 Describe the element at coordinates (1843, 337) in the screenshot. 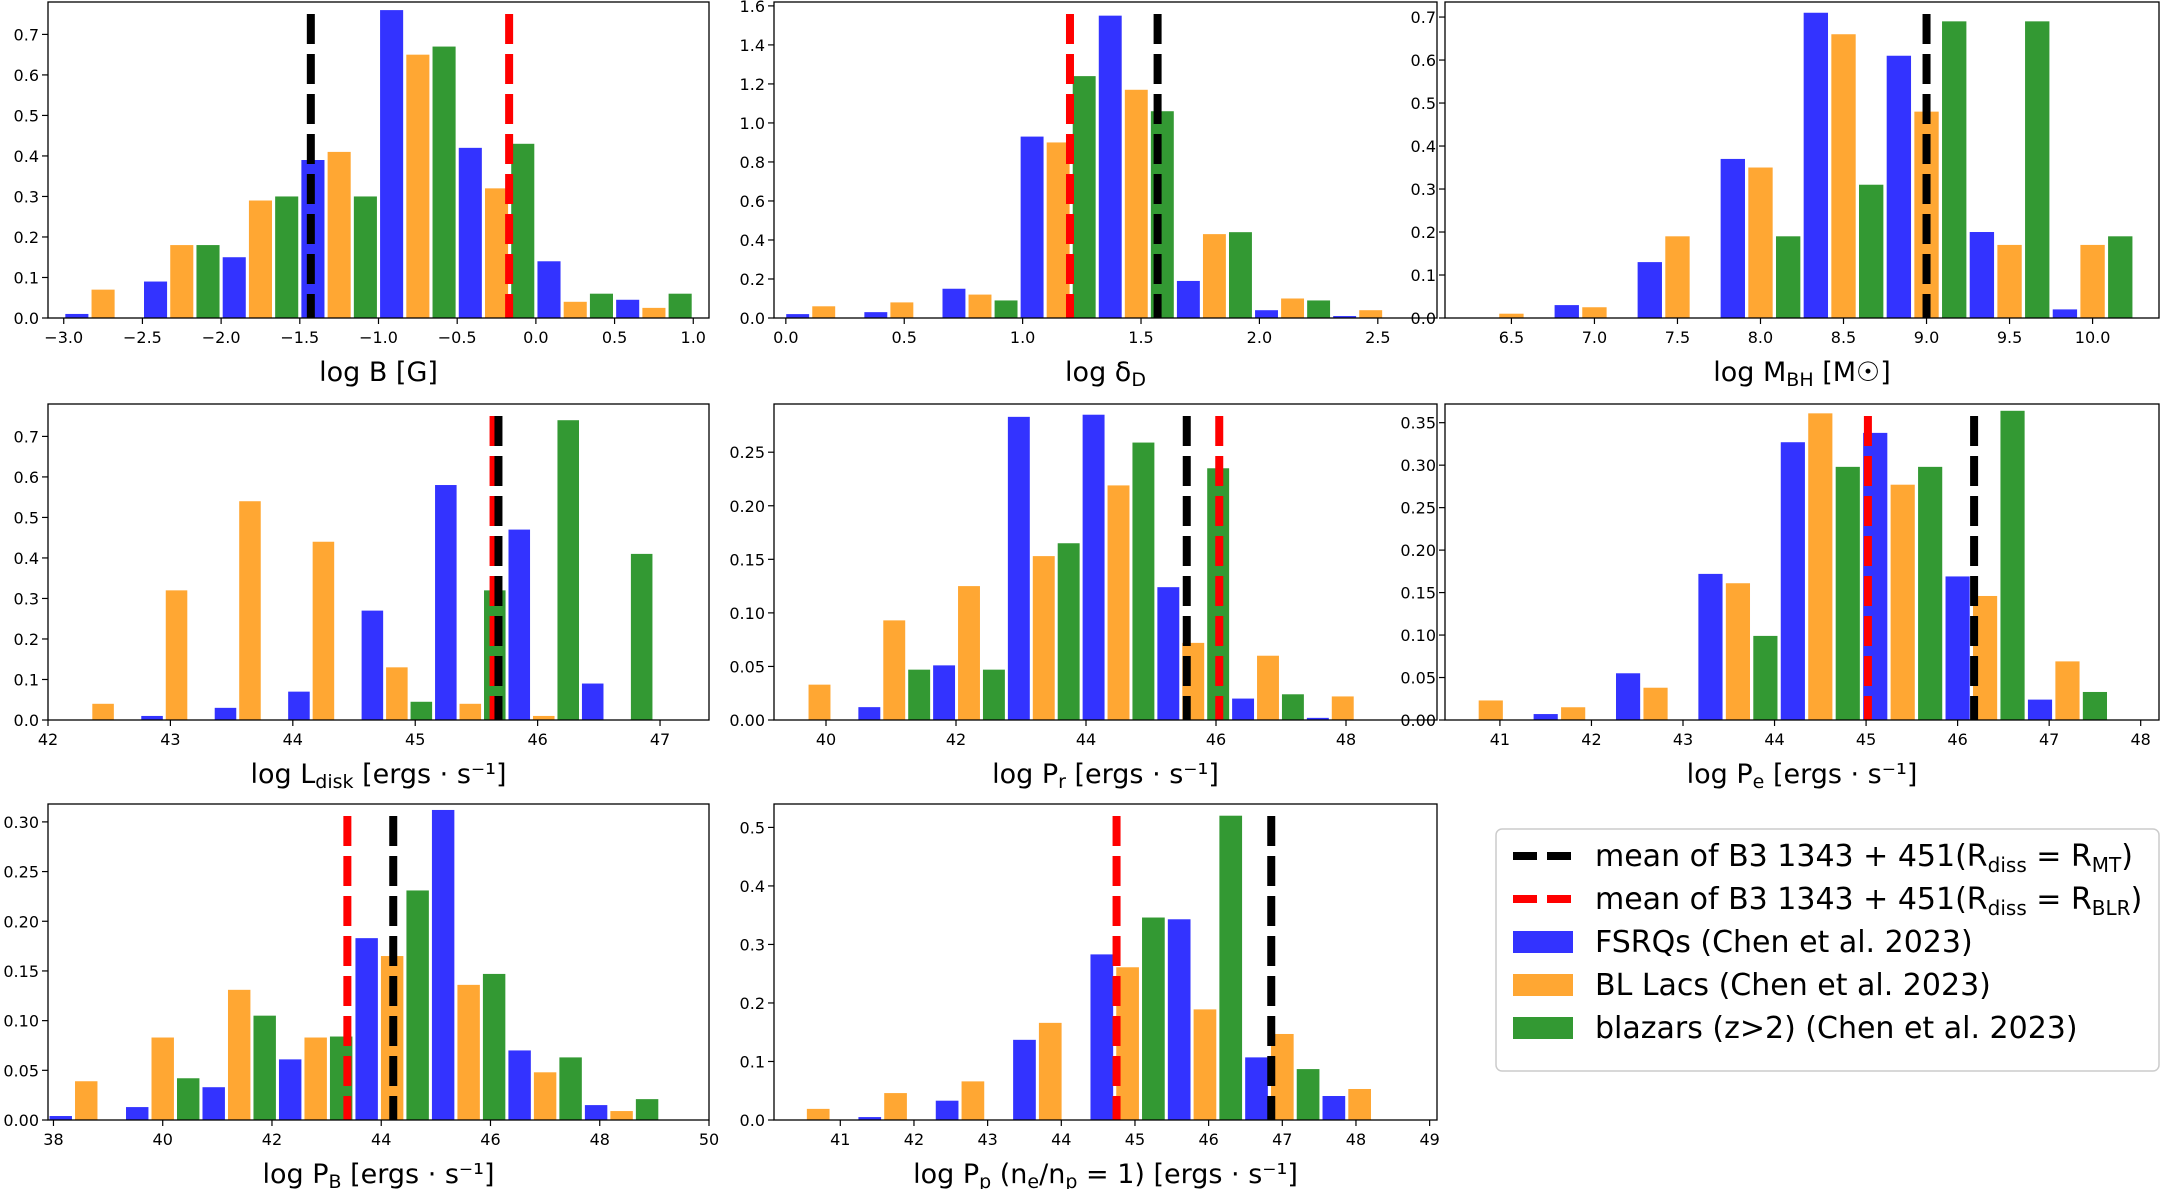

I see `x-tick-label: 8.5` at that location.